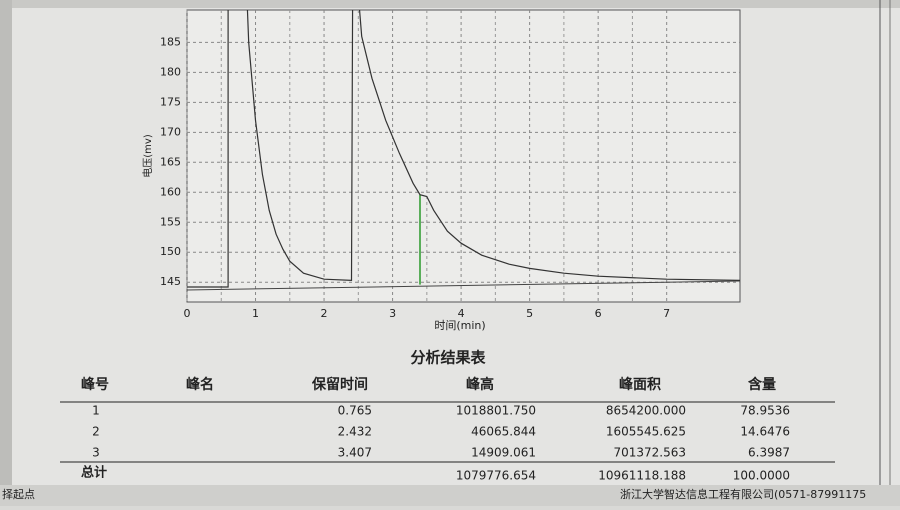 The image size is (900, 510). Describe the element at coordinates (598, 313) in the screenshot. I see `x-tick-label: 6` at that location.